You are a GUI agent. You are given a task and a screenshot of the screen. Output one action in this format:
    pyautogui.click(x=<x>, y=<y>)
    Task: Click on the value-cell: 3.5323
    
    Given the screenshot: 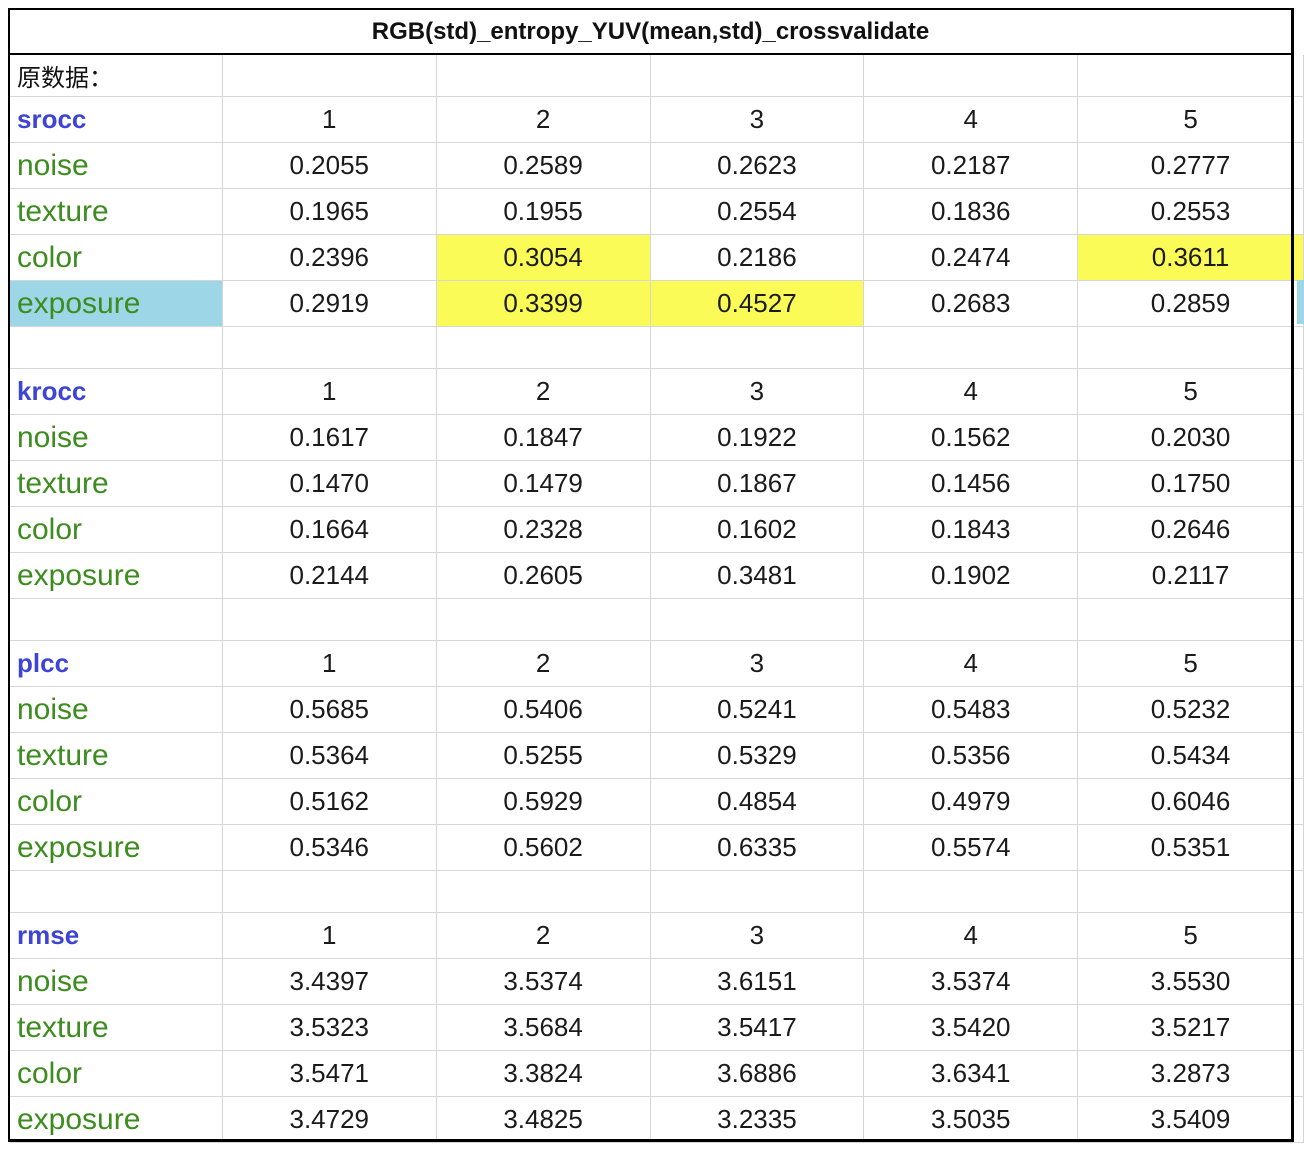 What is the action you would take?
    pyautogui.click(x=329, y=1028)
    